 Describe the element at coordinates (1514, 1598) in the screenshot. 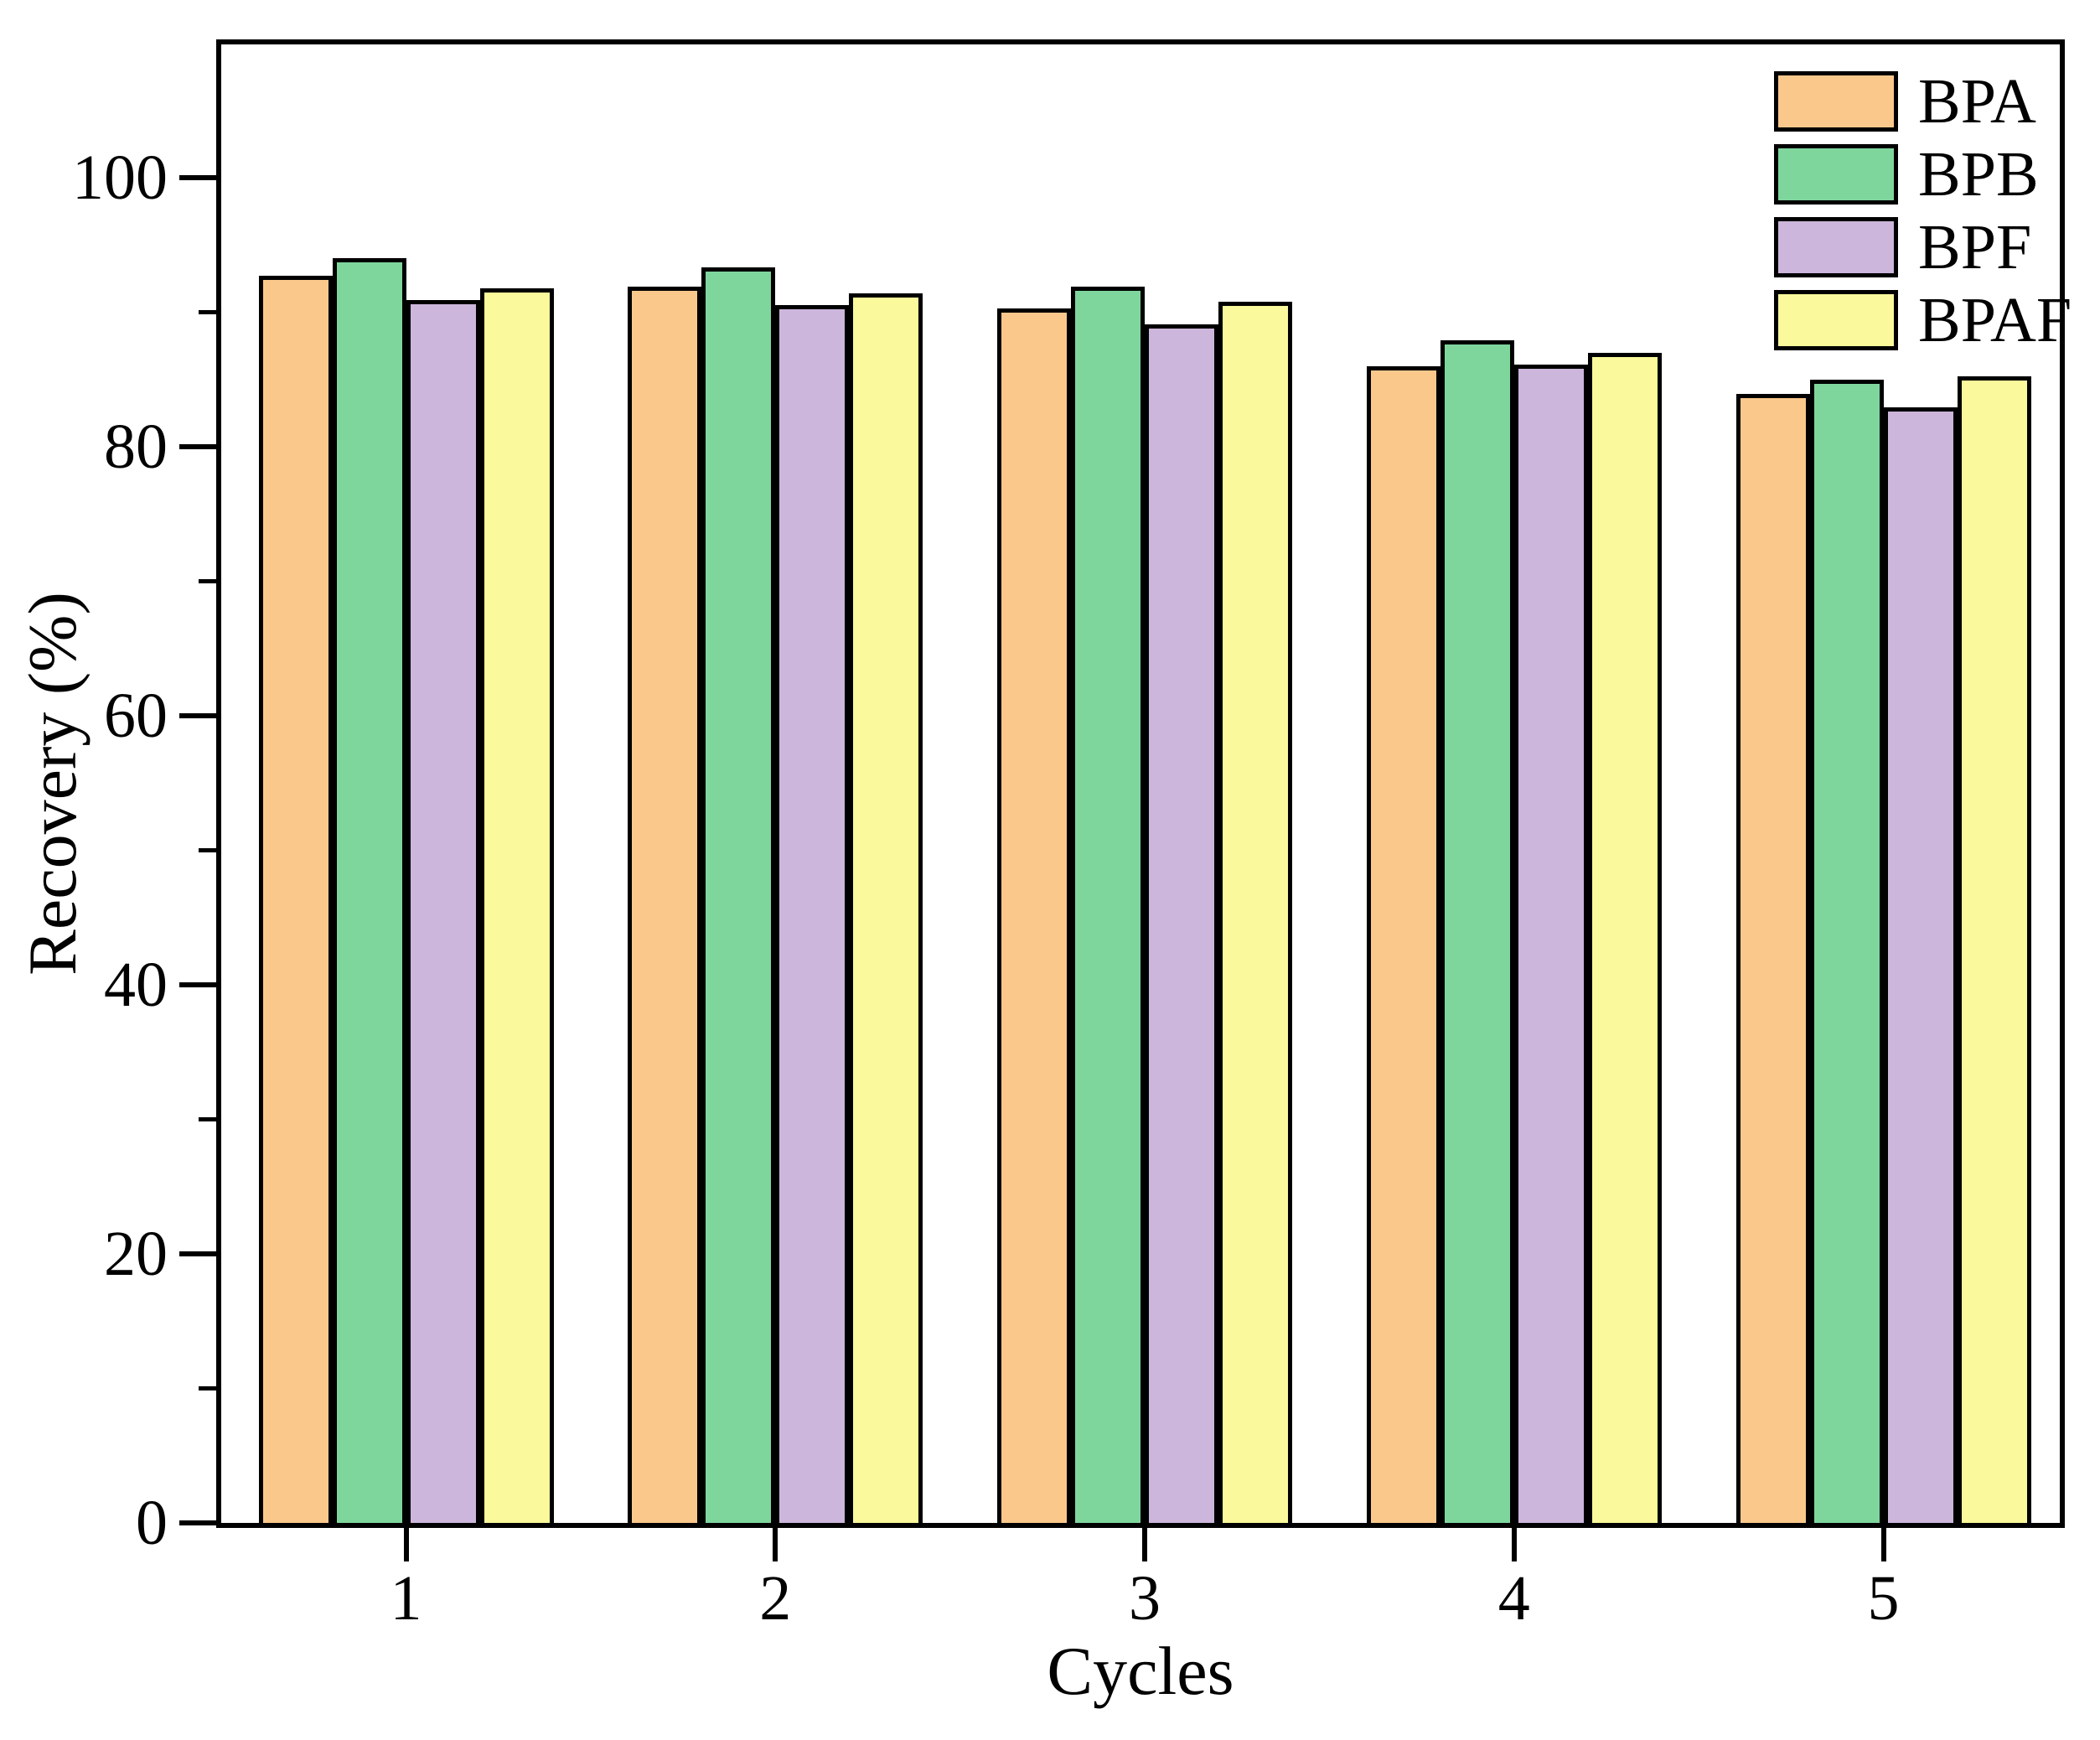

I see `x-tick-label: 4` at that location.